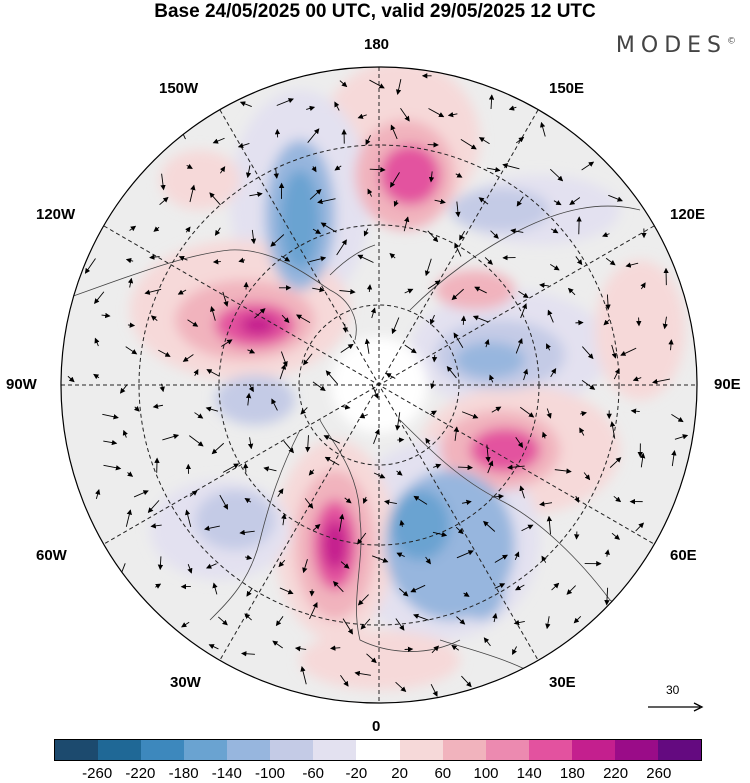  What do you see at coordinates (688, 214) in the screenshot?
I see `label-120e: 120E` at bounding box center [688, 214].